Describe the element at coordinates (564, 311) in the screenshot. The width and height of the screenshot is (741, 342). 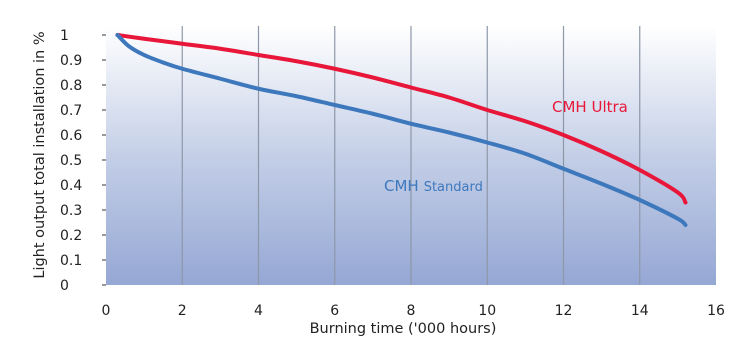
I see `x-tick-label: 12` at that location.